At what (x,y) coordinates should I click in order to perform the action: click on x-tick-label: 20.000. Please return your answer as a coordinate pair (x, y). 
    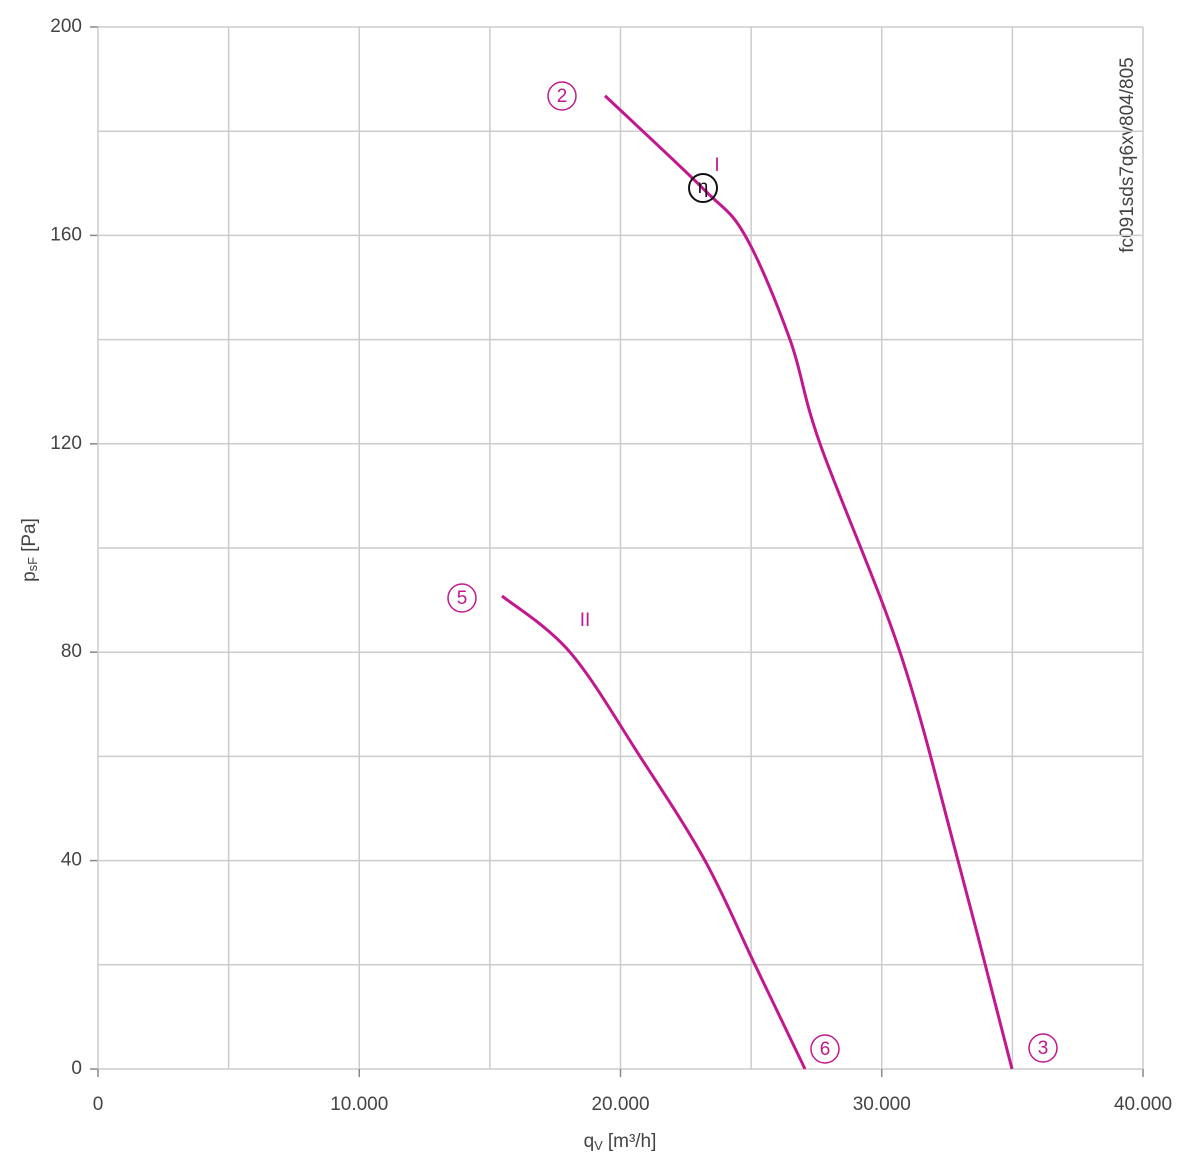
    Looking at the image, I should click on (620, 1104).